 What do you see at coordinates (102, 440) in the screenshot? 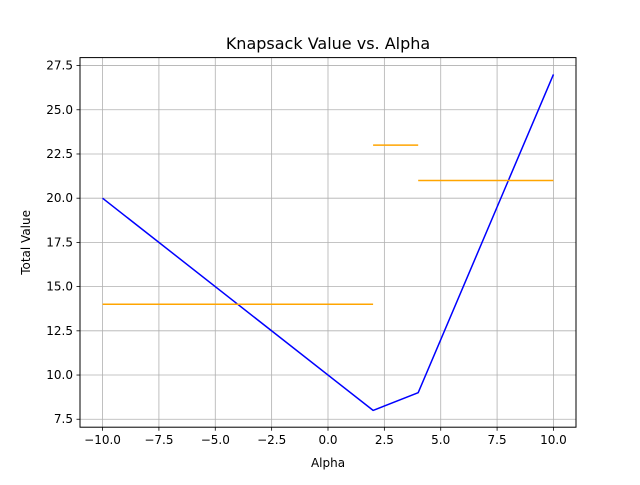
I see `x-tick-label: −10.0` at bounding box center [102, 440].